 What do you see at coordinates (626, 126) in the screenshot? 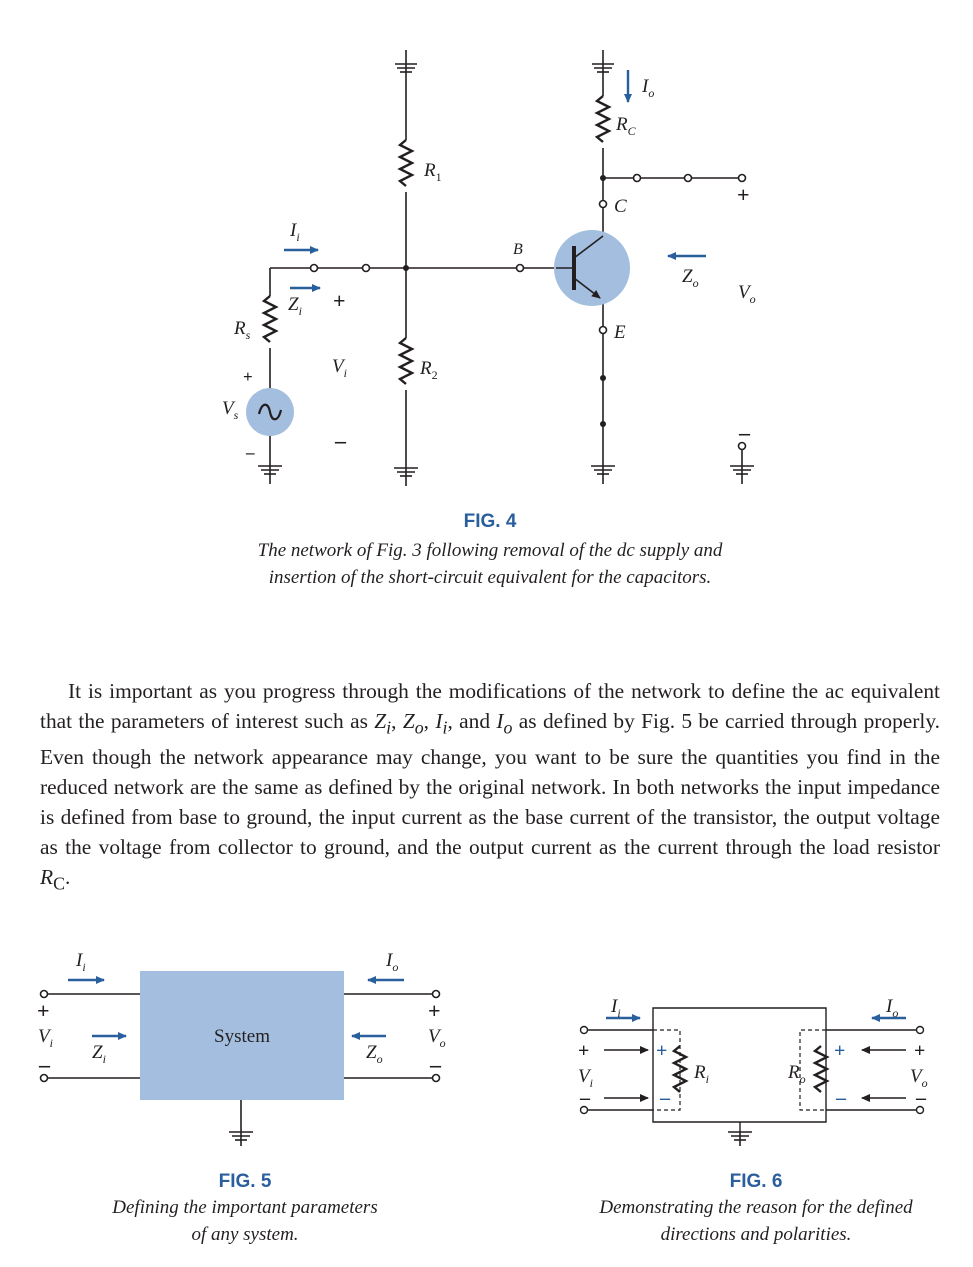
I see `fig4-rc-label: RC` at bounding box center [626, 126].